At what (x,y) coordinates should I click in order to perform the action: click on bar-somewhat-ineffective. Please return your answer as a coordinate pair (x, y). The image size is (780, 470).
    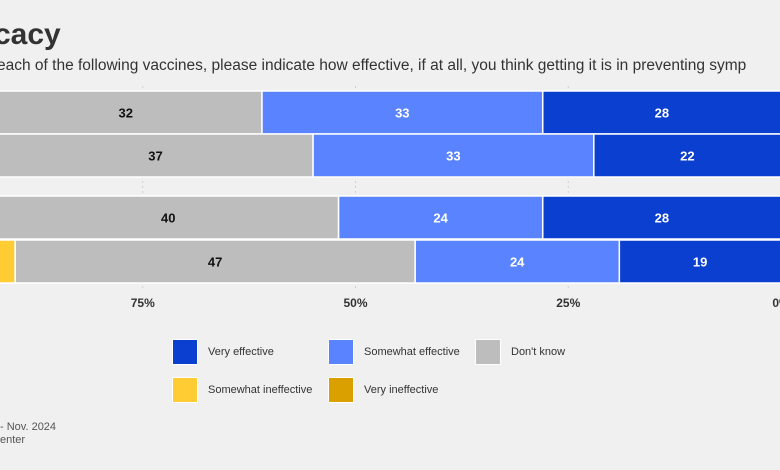
    Looking at the image, I should click on (8, 261).